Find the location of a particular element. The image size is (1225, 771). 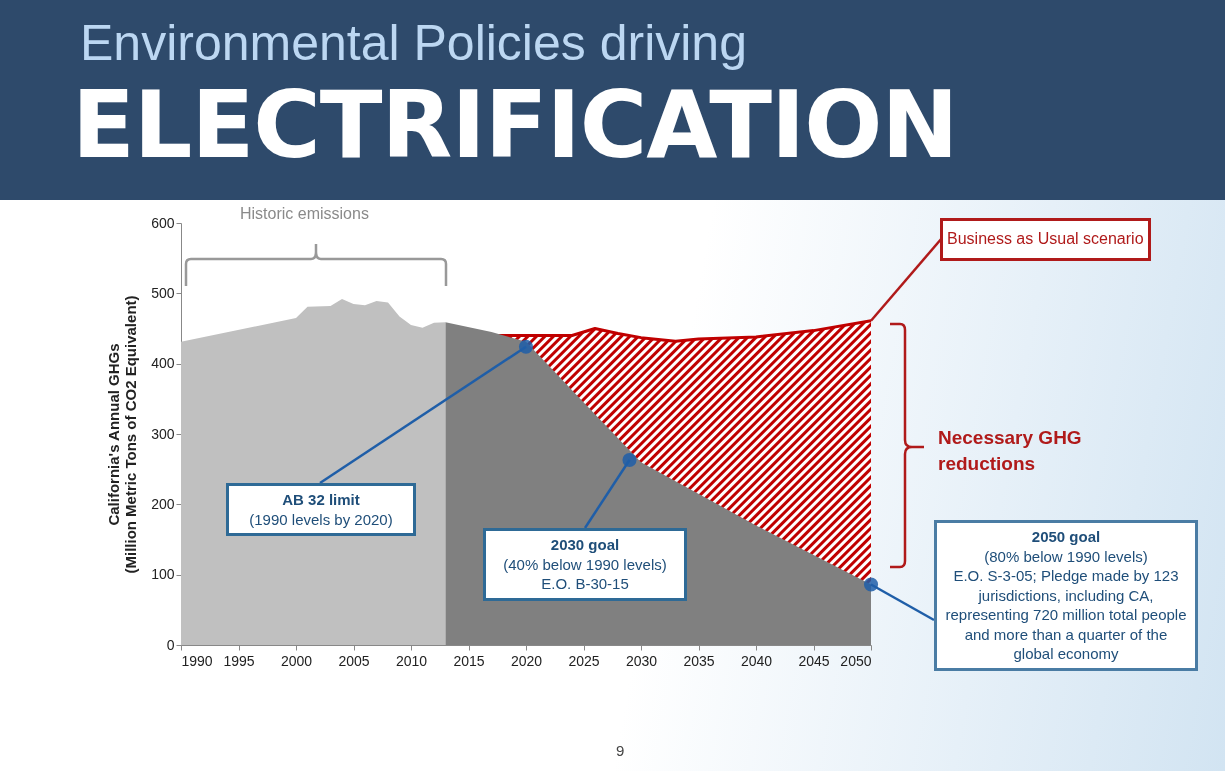

y-tick-label: 100 is located at coordinates (163, 574).